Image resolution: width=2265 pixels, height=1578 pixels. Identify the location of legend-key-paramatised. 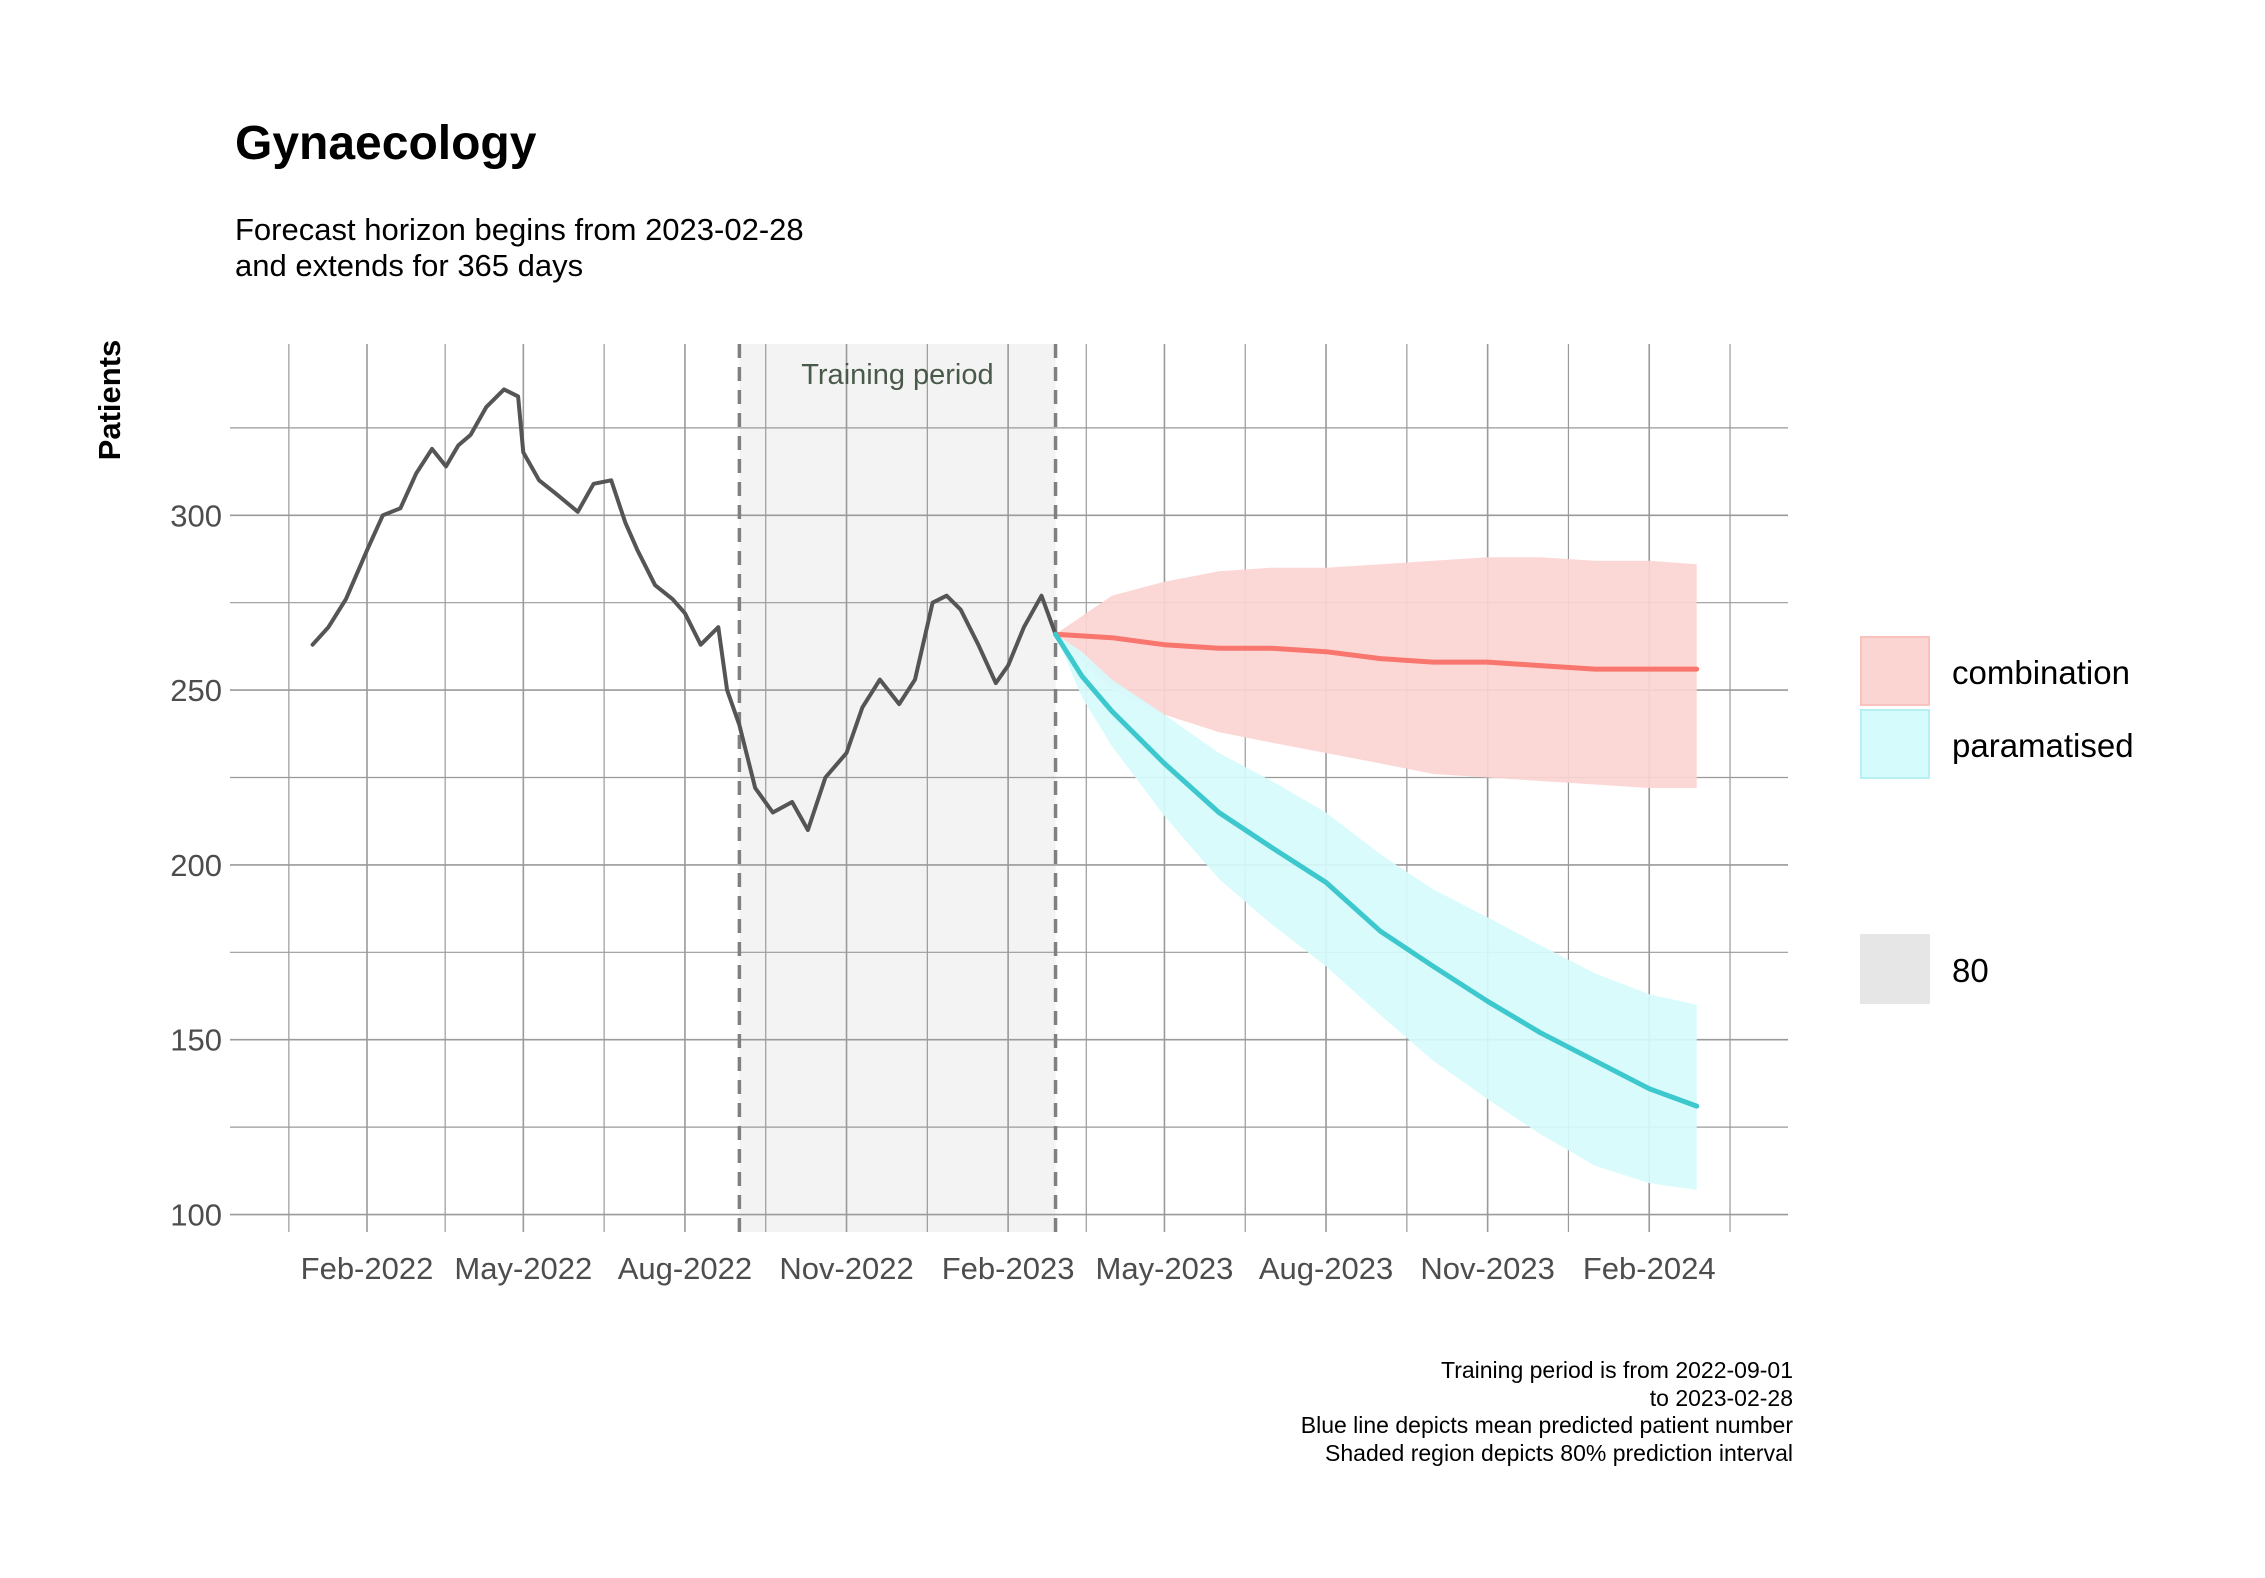
(1895, 744).